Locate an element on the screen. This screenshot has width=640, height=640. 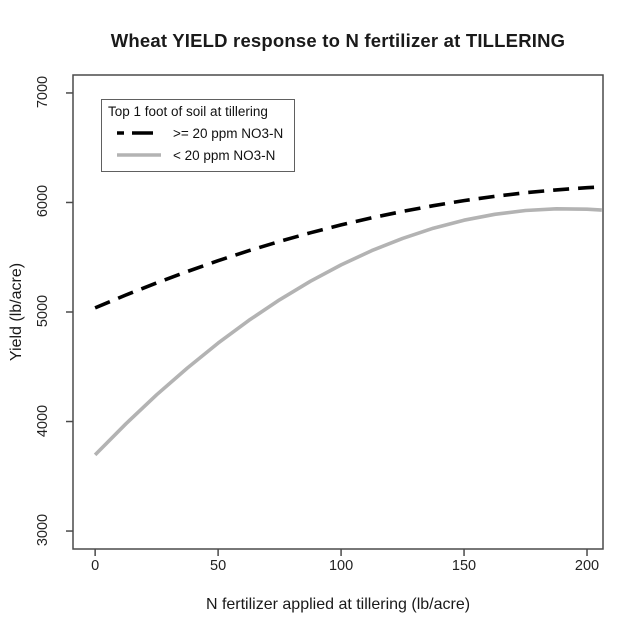
legend-item: >= 20 ppm NO3-N is located at coordinates (198, 133).